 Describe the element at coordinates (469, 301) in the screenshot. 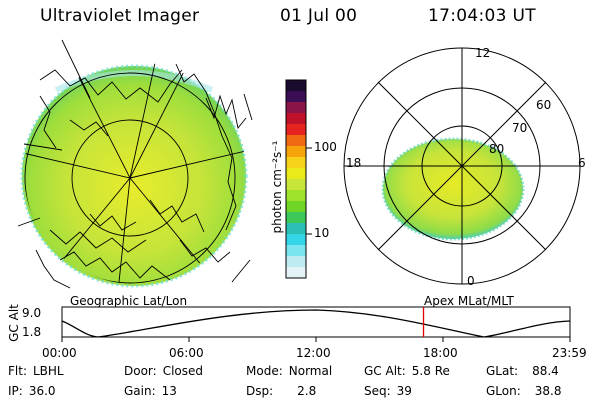

I see `timeline-right-title: Apex MLat/MLT` at that location.